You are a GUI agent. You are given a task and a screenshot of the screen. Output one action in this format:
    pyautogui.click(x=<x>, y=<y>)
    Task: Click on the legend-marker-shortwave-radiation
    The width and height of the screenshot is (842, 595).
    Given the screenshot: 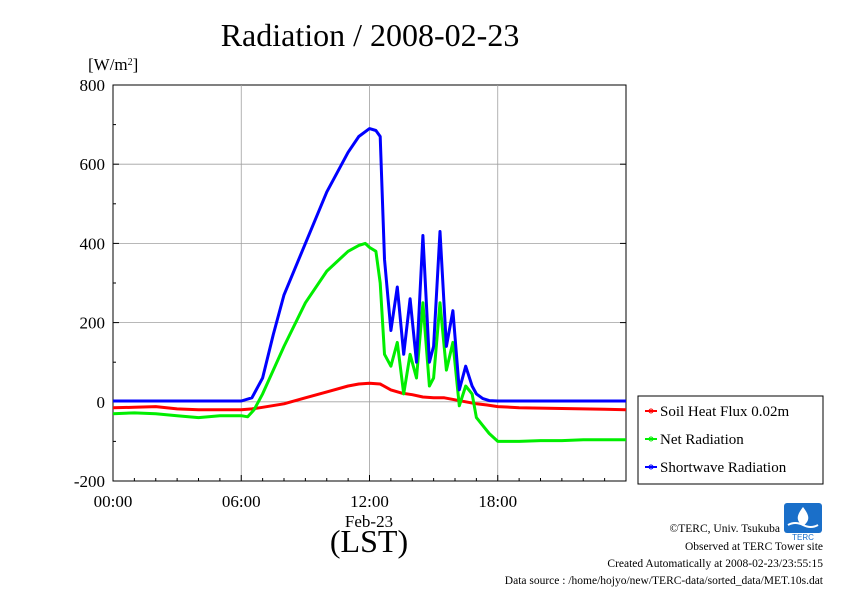 What is the action you would take?
    pyautogui.click(x=651, y=467)
    